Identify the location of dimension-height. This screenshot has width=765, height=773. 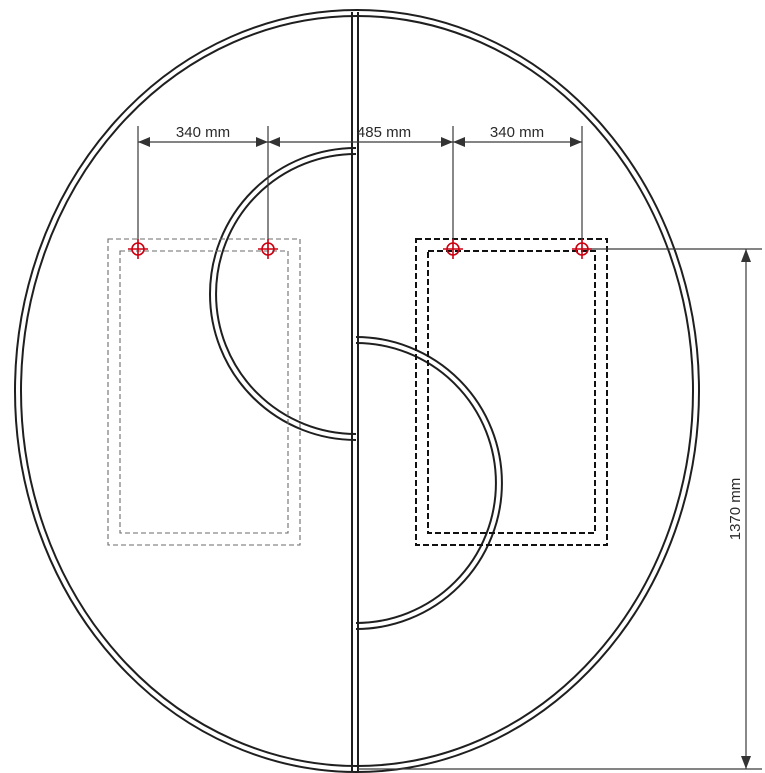
(746, 509).